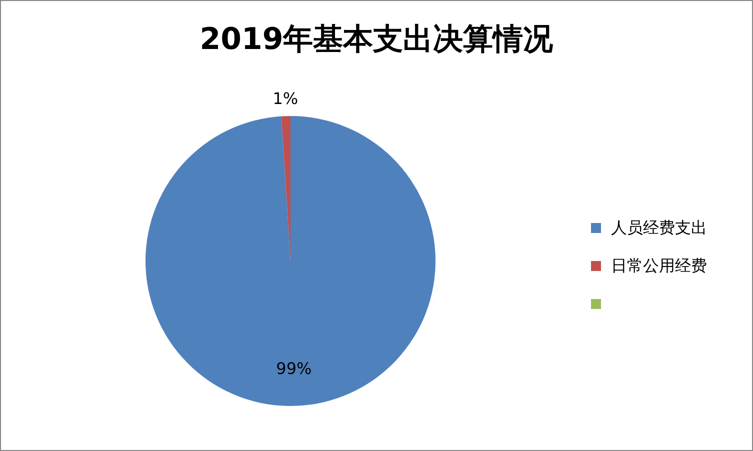 The image size is (753, 451). Describe the element at coordinates (659, 228) in the screenshot. I see `legend-label: 人员经费支出` at that location.